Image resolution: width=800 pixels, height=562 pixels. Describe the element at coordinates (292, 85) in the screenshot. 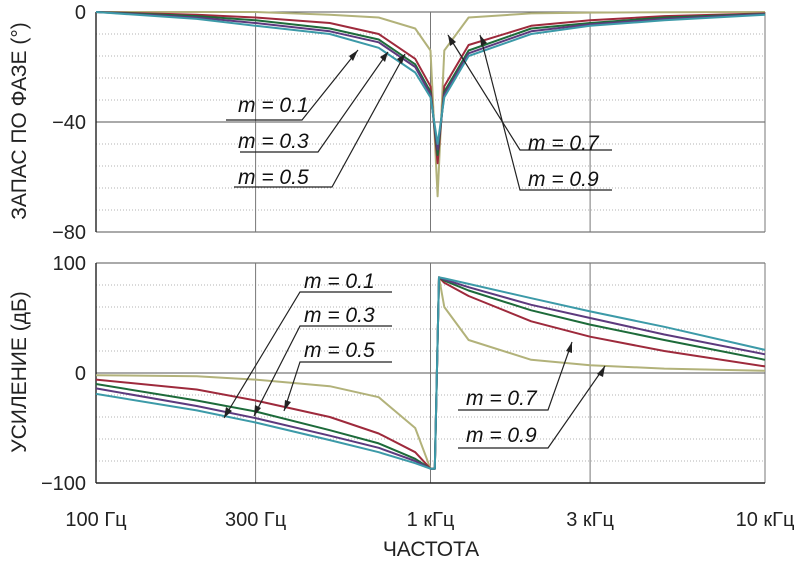

I see `leader-top-m01` at that location.